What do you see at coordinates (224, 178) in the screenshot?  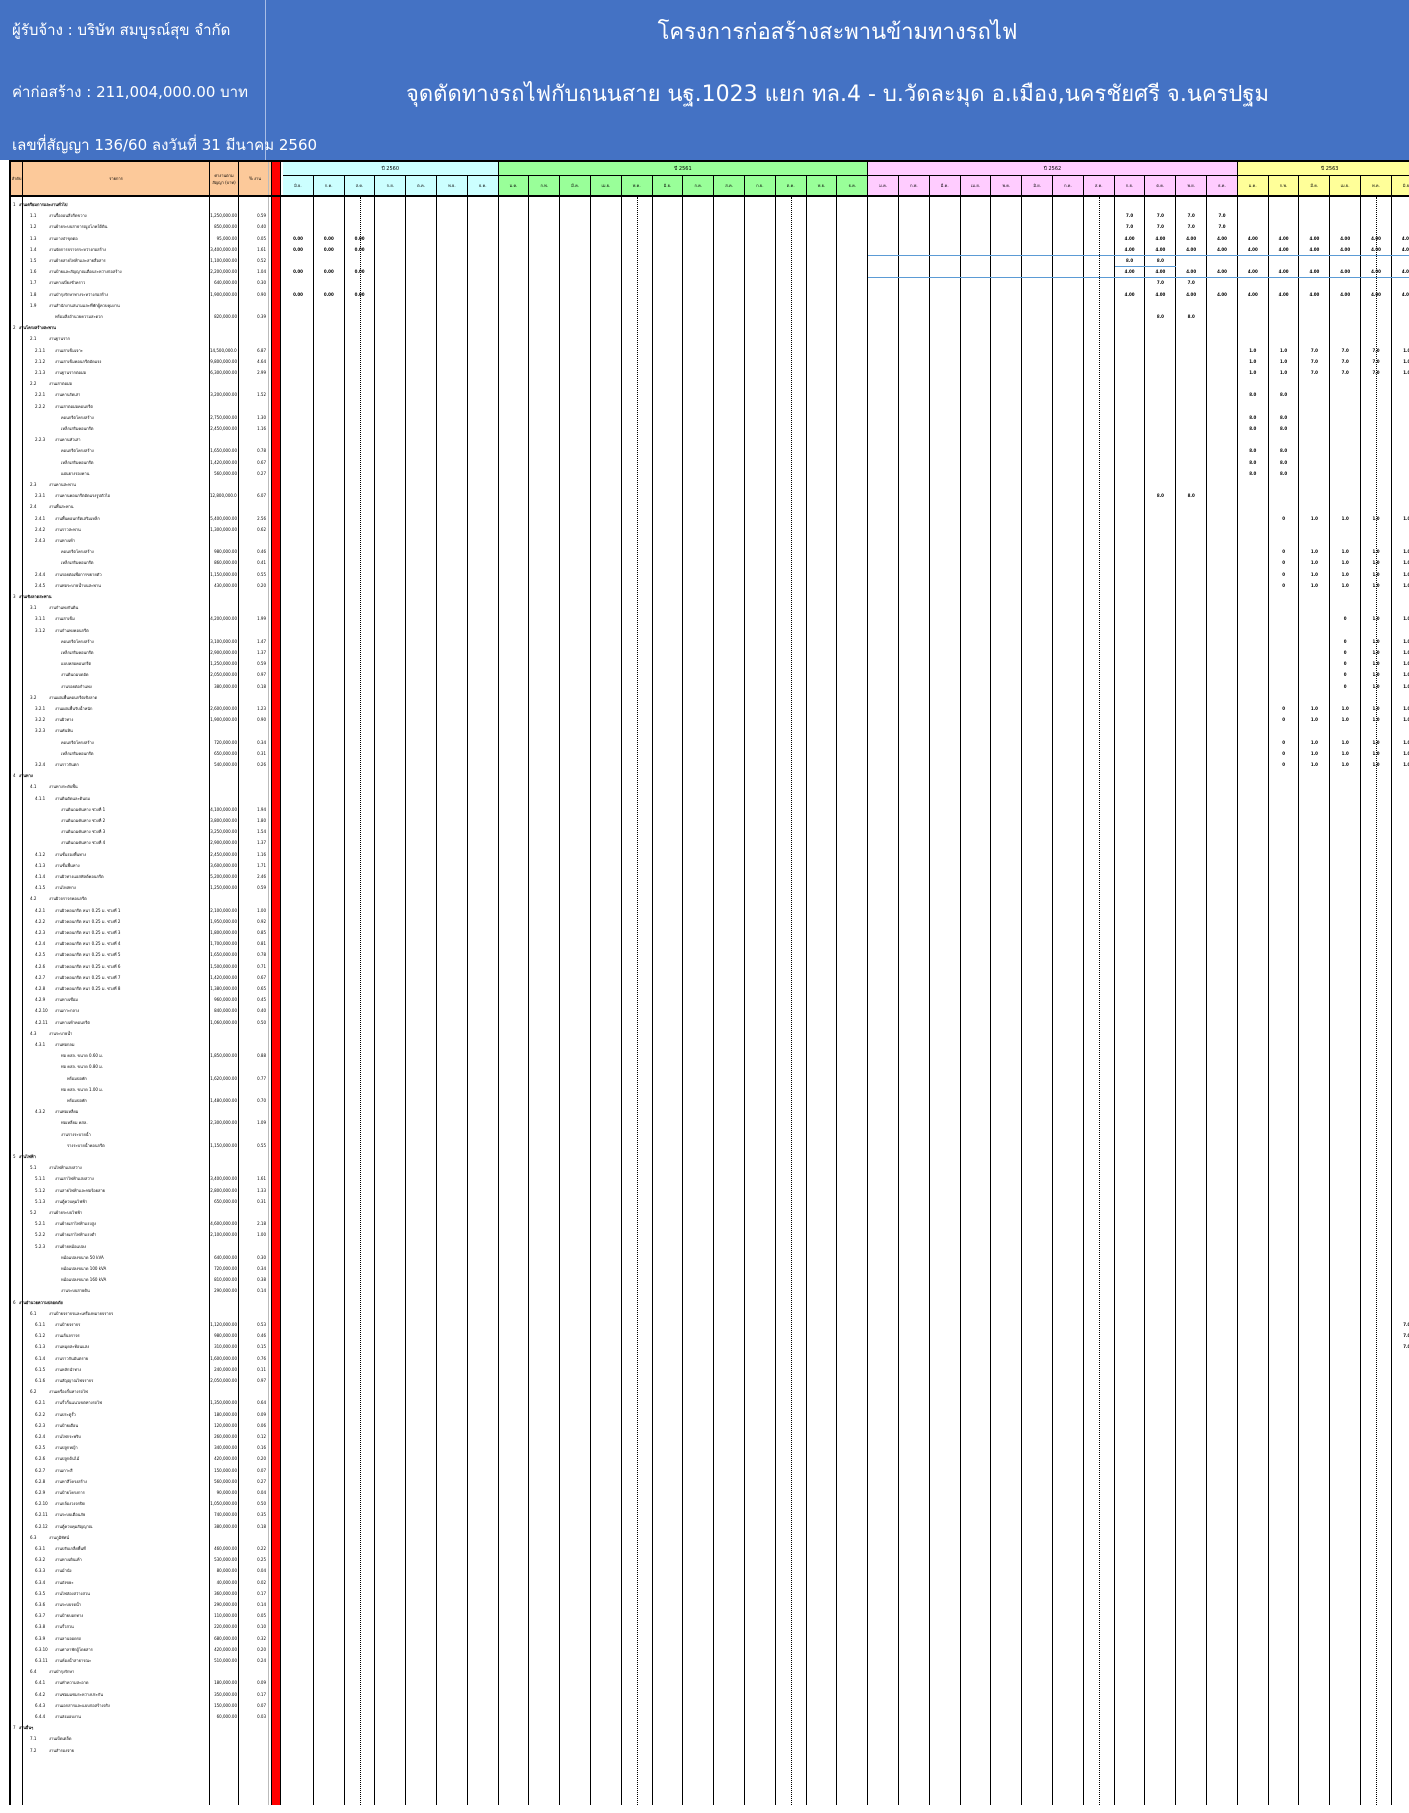 I see `col-header-amount: ค่างานตามสัญญา (บาท)` at bounding box center [224, 178].